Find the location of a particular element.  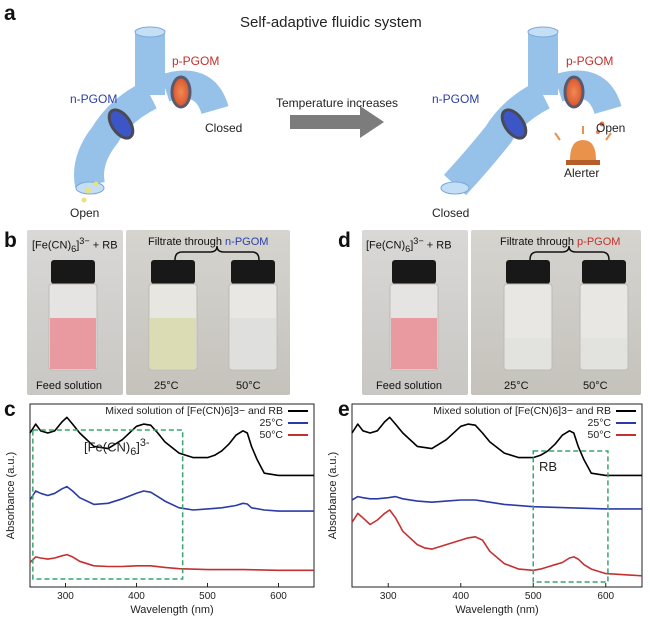

panel-e-plot-frame is located at coordinates (497, 495).